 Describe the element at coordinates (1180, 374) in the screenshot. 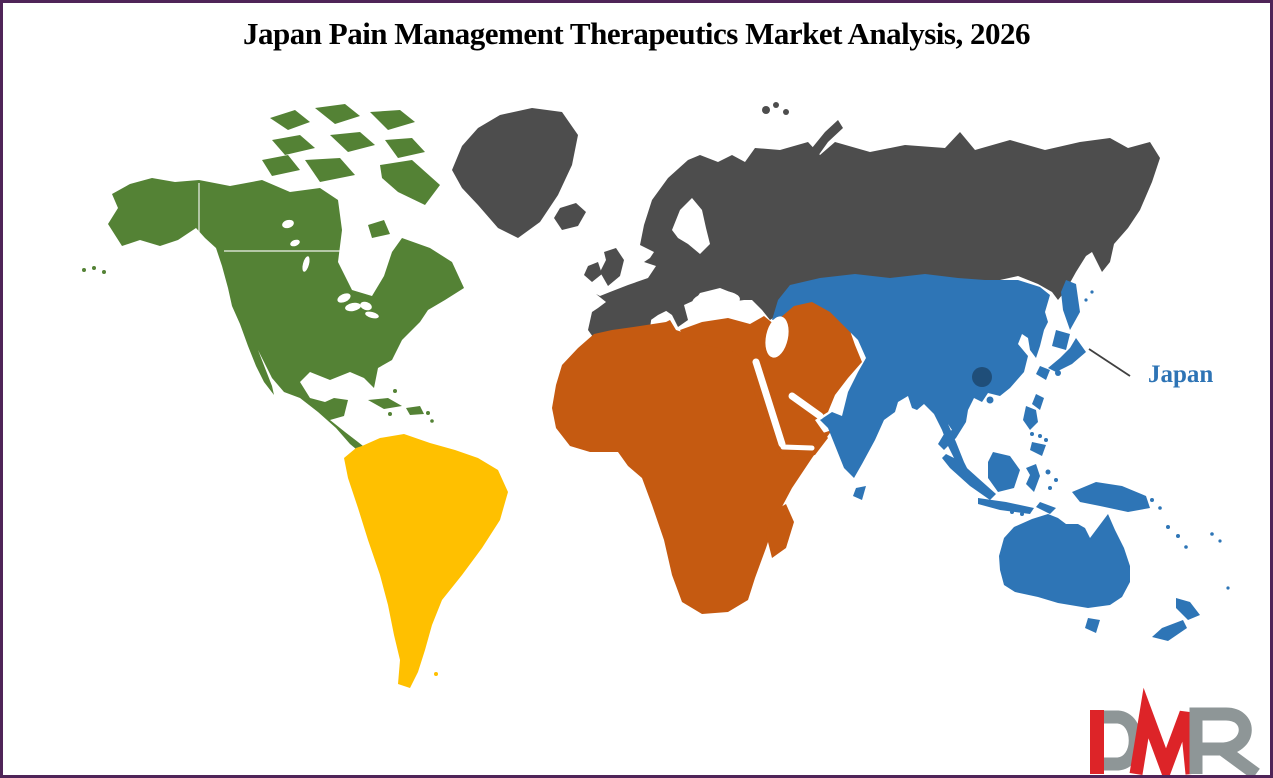

I see `japan-label: Japan` at that location.